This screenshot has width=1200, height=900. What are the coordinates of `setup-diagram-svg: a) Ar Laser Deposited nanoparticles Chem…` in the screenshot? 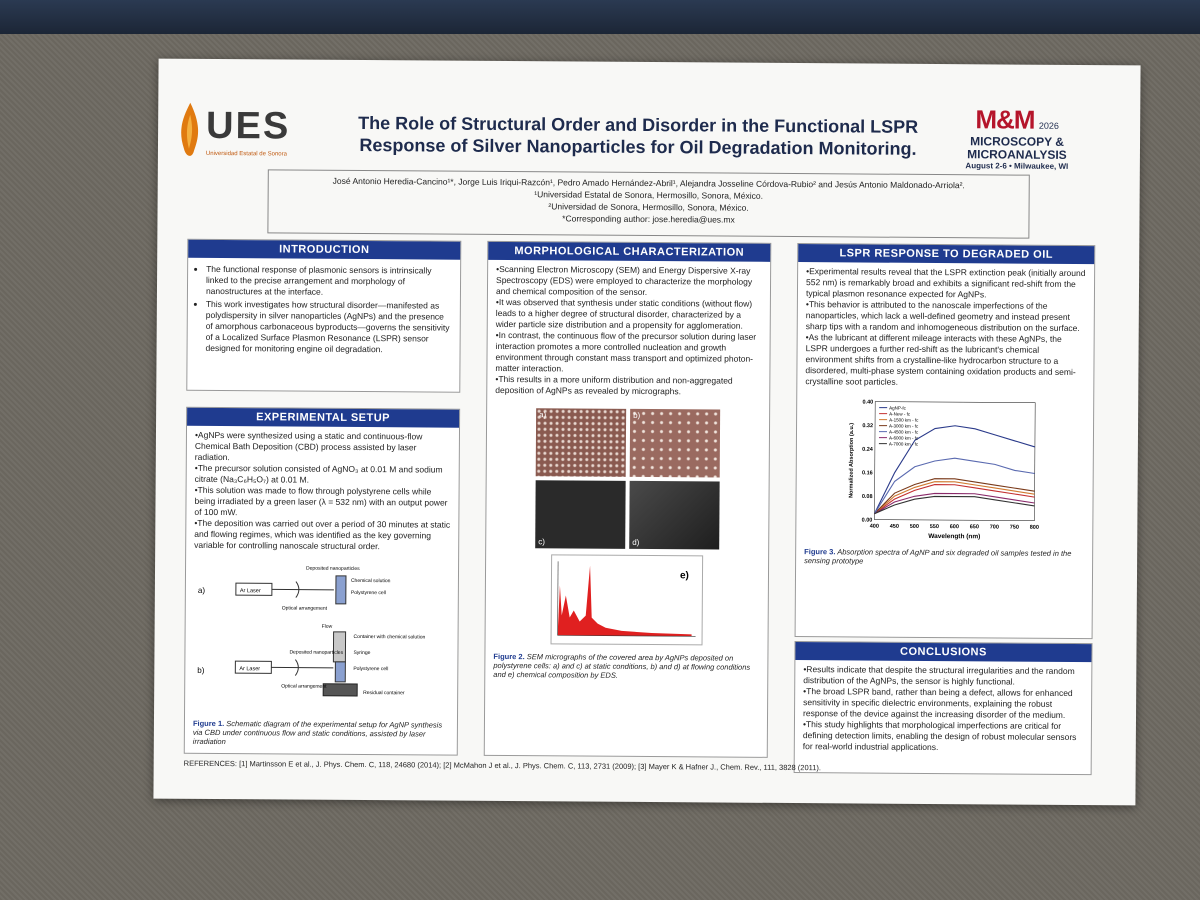 It's located at (311, 631).